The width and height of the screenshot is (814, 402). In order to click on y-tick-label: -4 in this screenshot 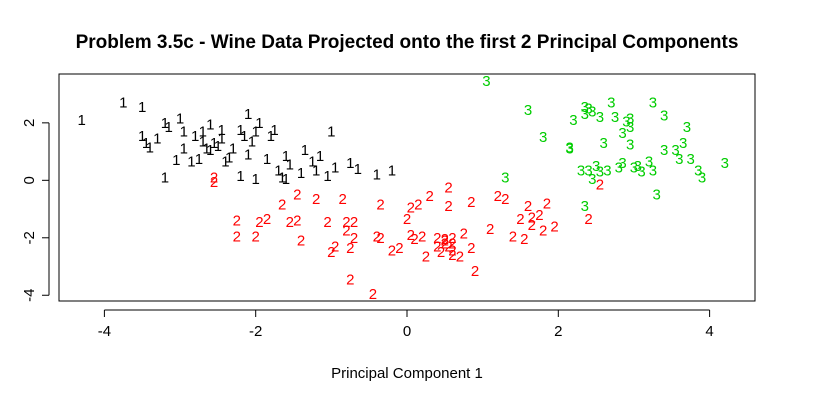, I will do `click(29, 295)`.